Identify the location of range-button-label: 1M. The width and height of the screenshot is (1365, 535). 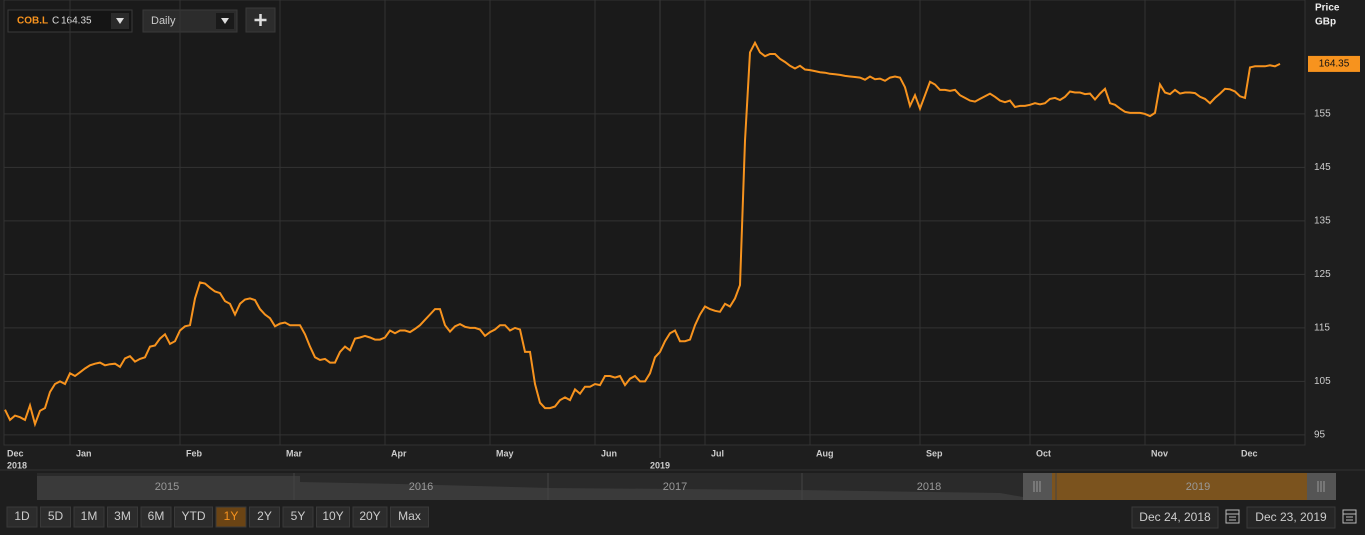
(89, 516).